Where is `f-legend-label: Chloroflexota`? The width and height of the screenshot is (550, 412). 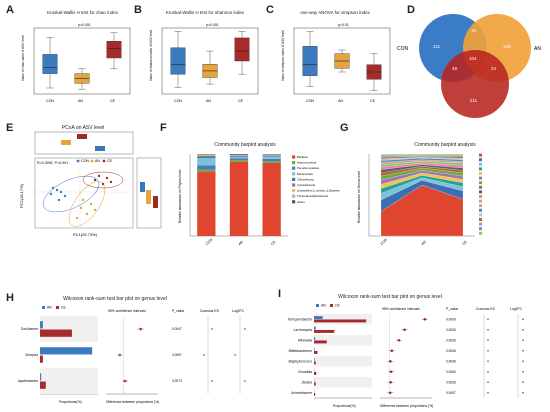
f-legend-label: Chloroflexota is located at coordinates (305, 179).